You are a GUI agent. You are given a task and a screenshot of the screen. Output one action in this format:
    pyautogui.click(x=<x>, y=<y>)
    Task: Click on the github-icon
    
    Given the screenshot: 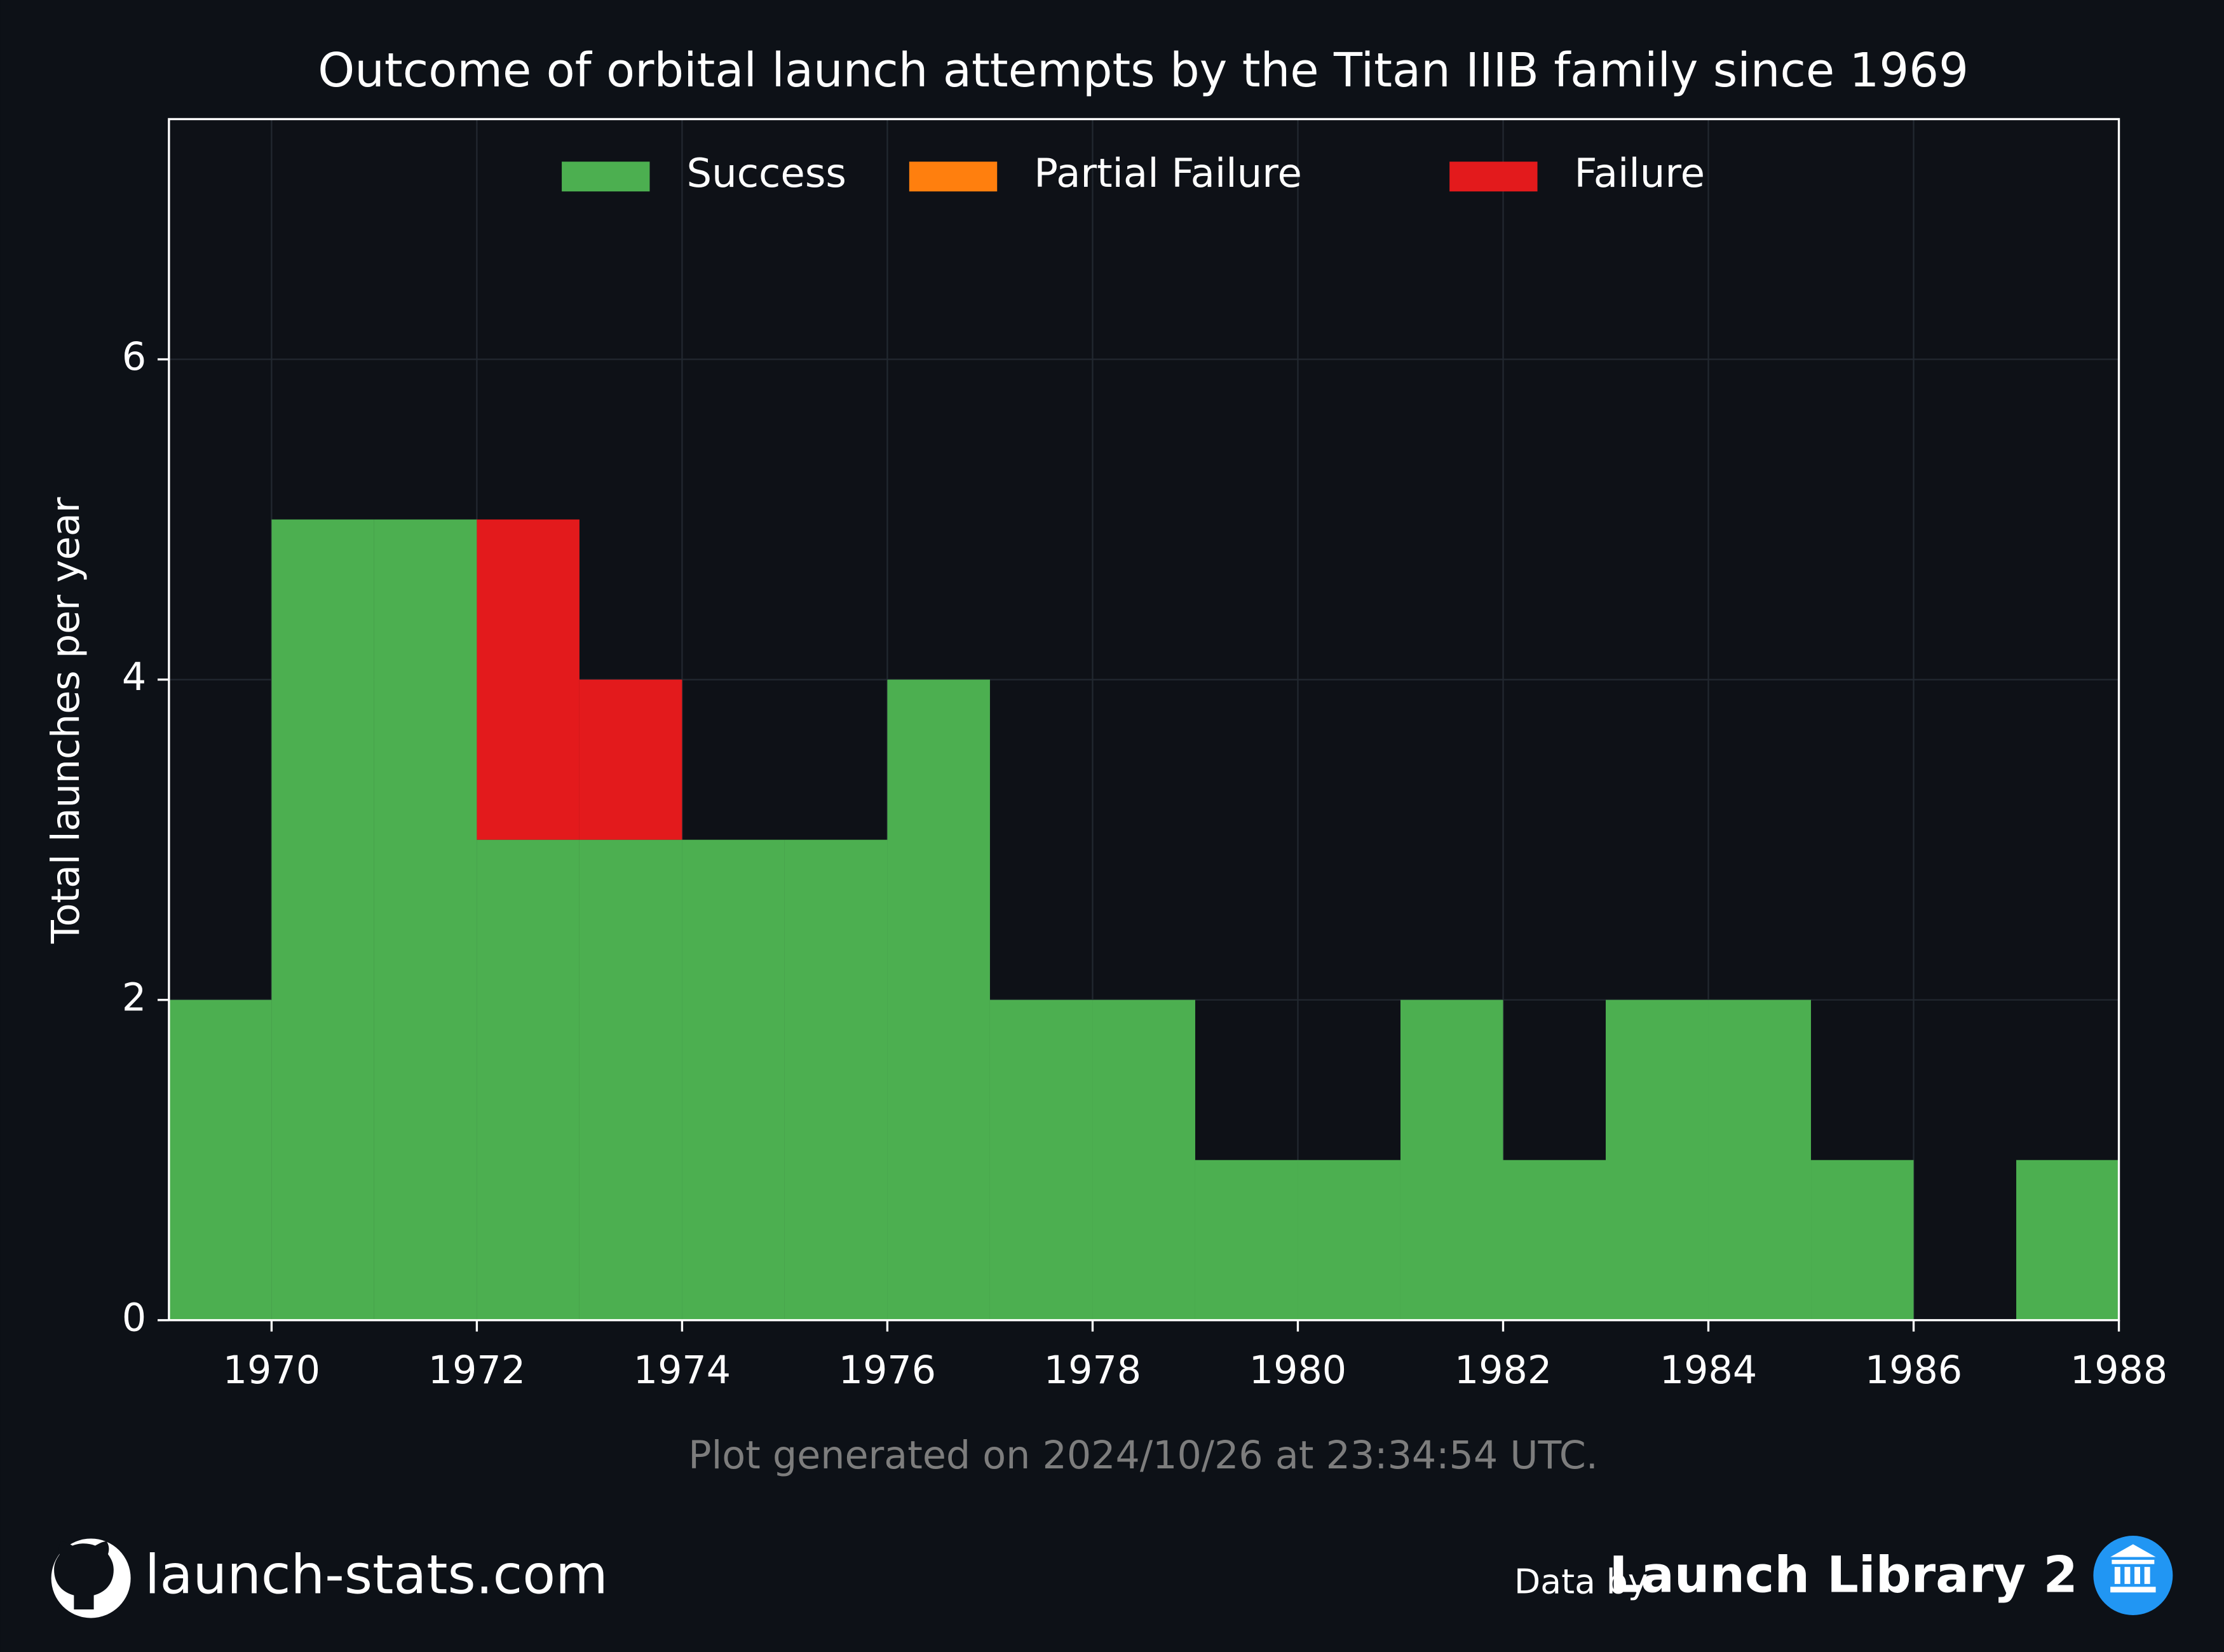 What is the action you would take?
    pyautogui.click(x=91, y=1578)
    